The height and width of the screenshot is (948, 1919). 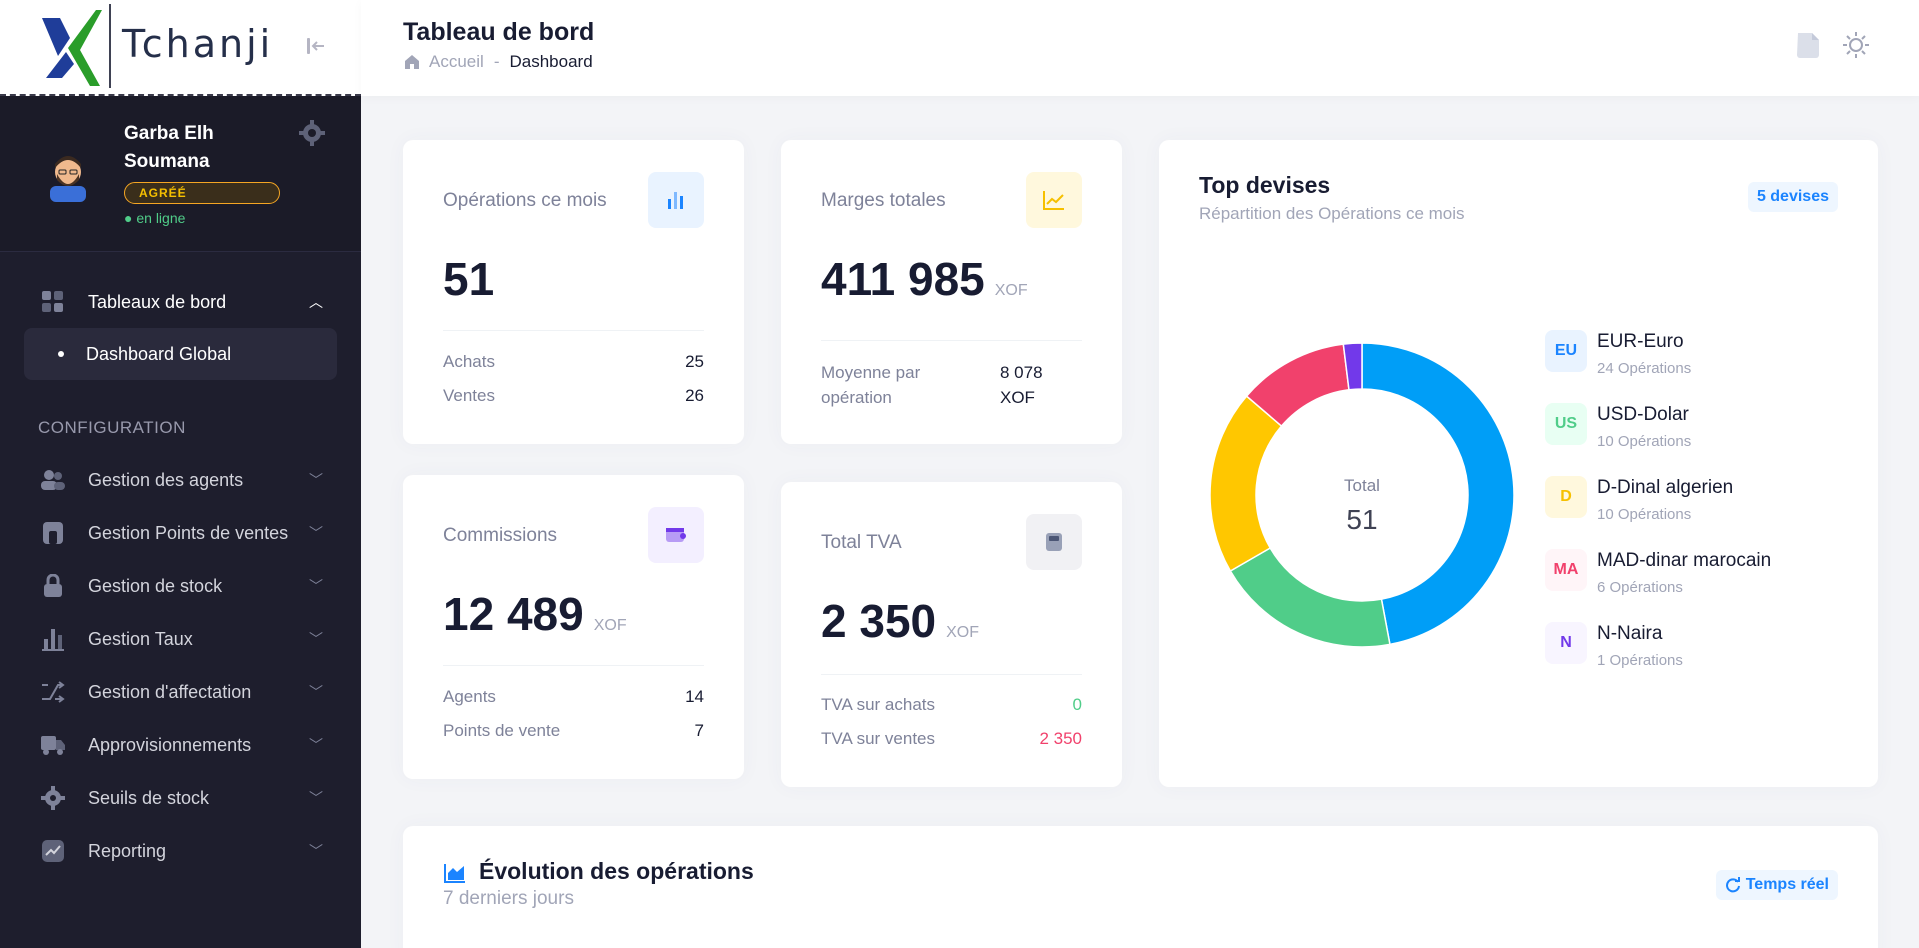 What do you see at coordinates (469, 361) in the screenshot?
I see `stat-label: Achats` at bounding box center [469, 361].